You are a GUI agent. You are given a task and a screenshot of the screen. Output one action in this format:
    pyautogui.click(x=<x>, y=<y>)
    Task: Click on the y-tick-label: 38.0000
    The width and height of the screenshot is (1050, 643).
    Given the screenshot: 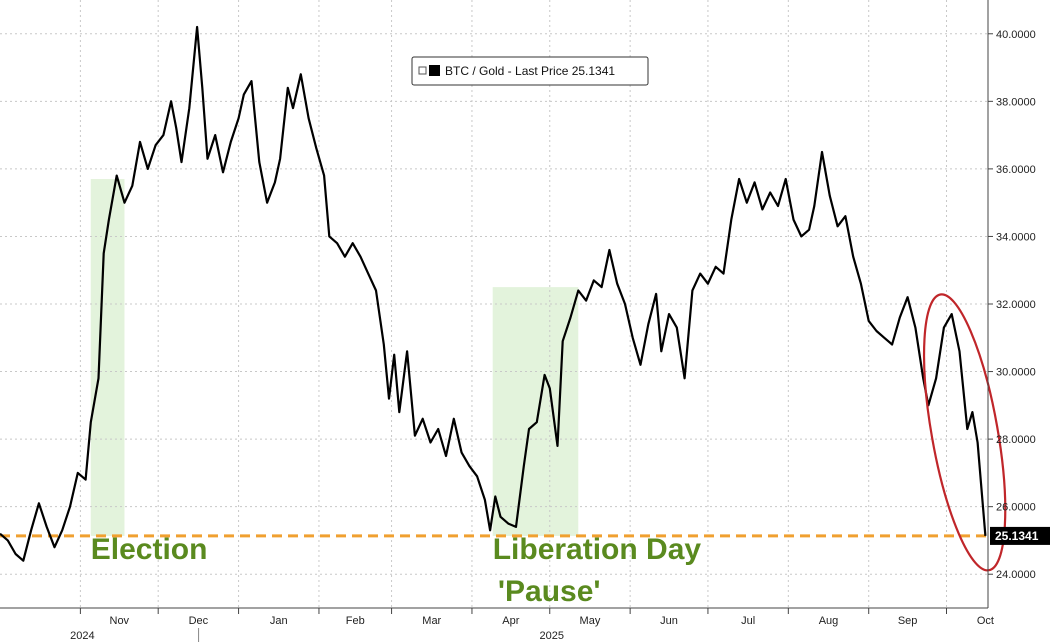 What is the action you would take?
    pyautogui.click(x=1016, y=102)
    